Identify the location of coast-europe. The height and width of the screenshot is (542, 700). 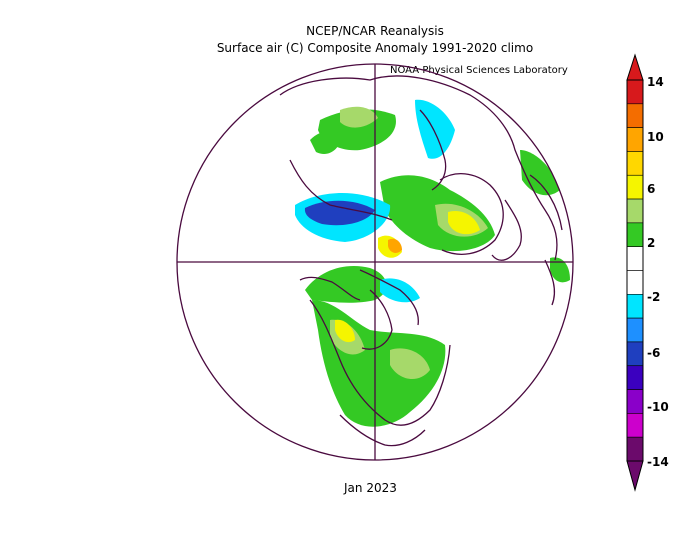
(471, 214).